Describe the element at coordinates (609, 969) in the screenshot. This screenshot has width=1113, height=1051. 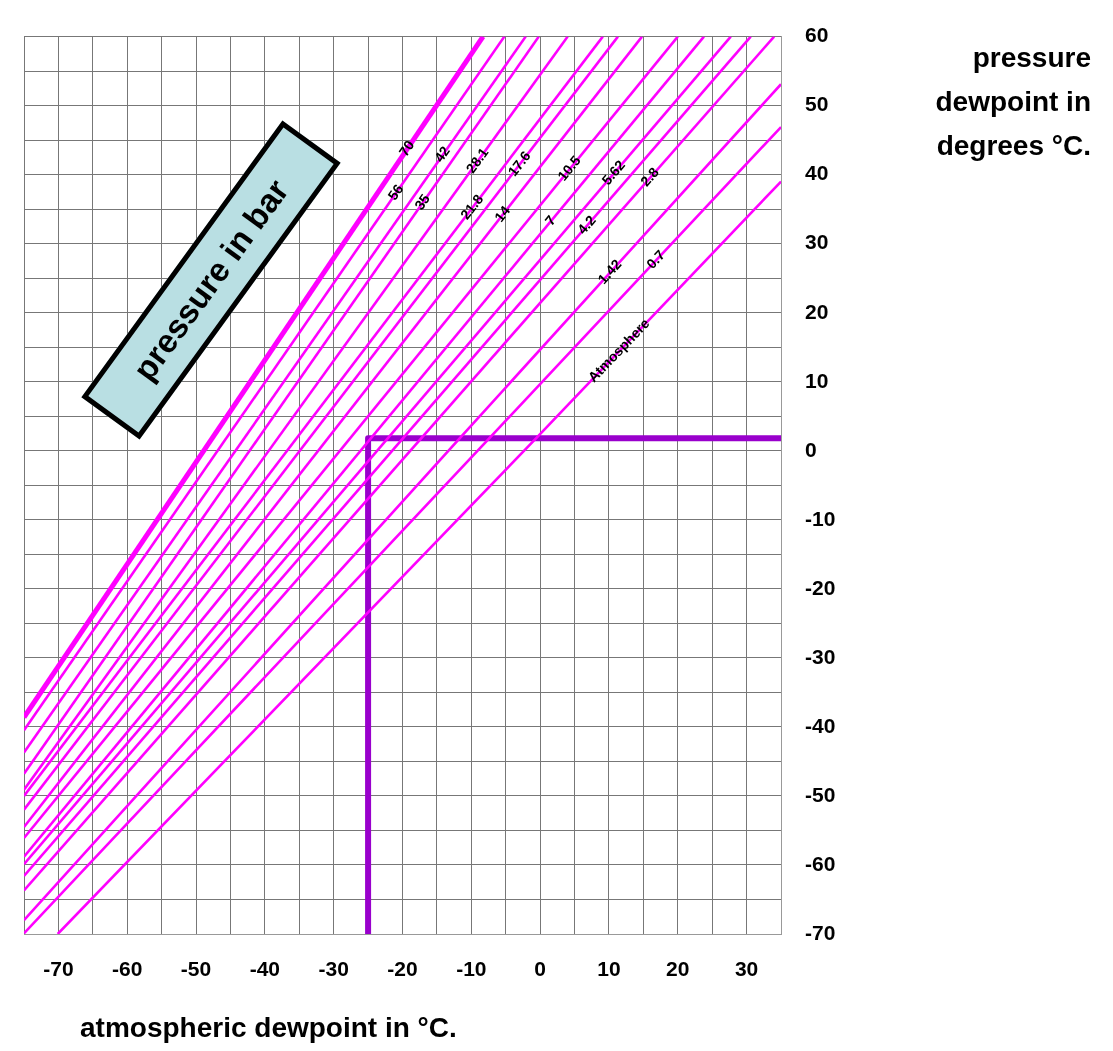
I see `x-tick-label: 10` at that location.